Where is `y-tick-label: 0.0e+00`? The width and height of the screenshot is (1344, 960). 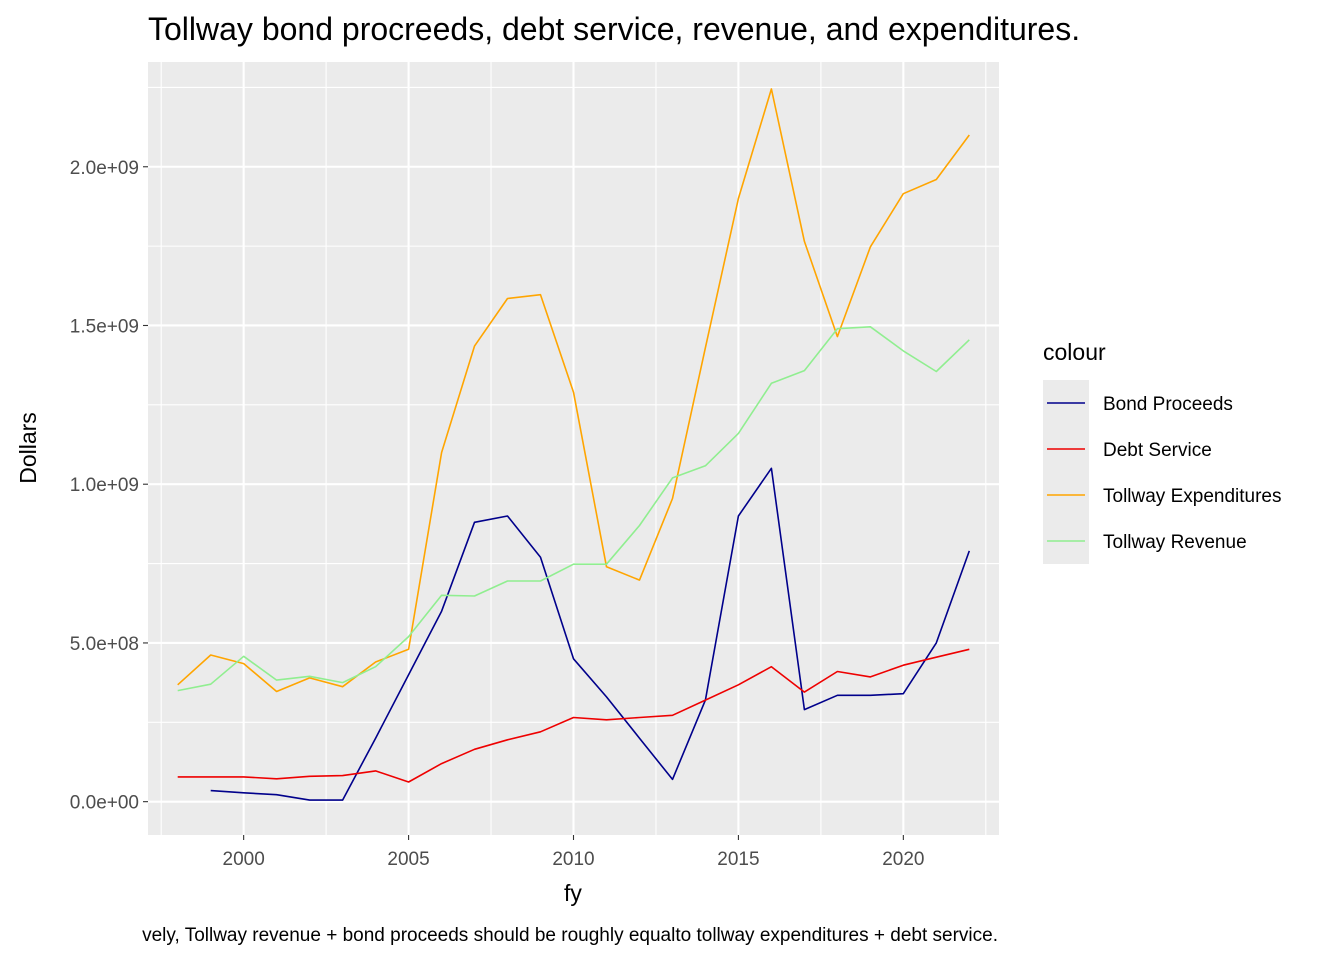
y-tick-label: 0.0e+00 is located at coordinates (104, 803).